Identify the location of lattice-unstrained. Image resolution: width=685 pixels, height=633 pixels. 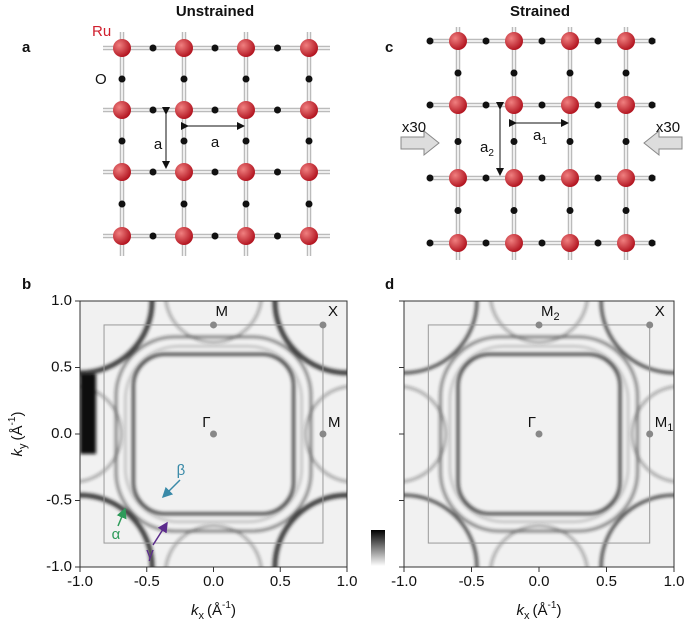
(216, 144).